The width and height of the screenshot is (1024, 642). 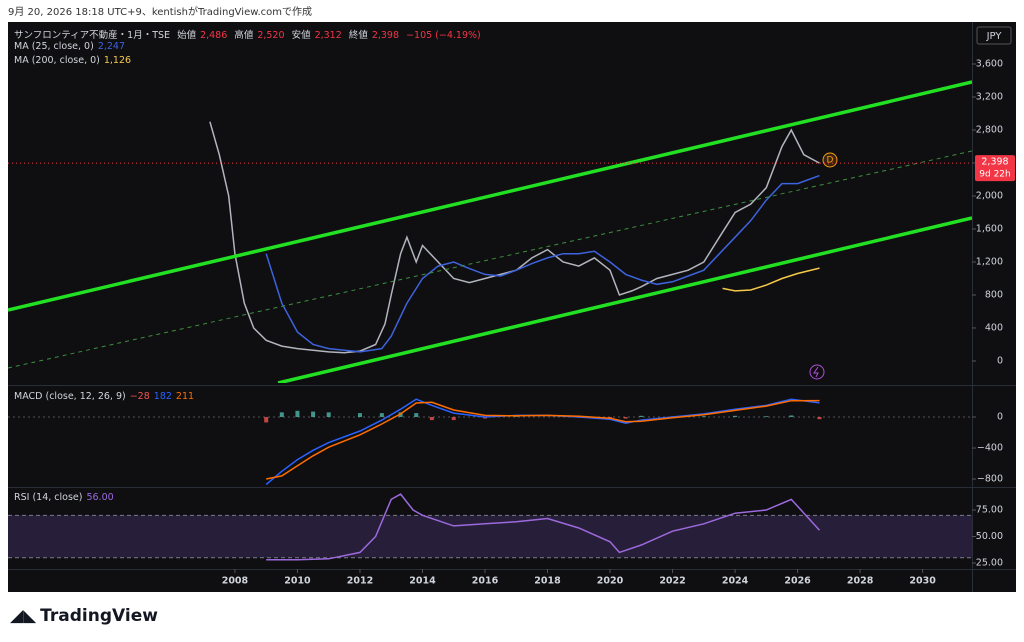 What do you see at coordinates (994, 162) in the screenshot?
I see `last-price-label: 2,398` at bounding box center [994, 162].